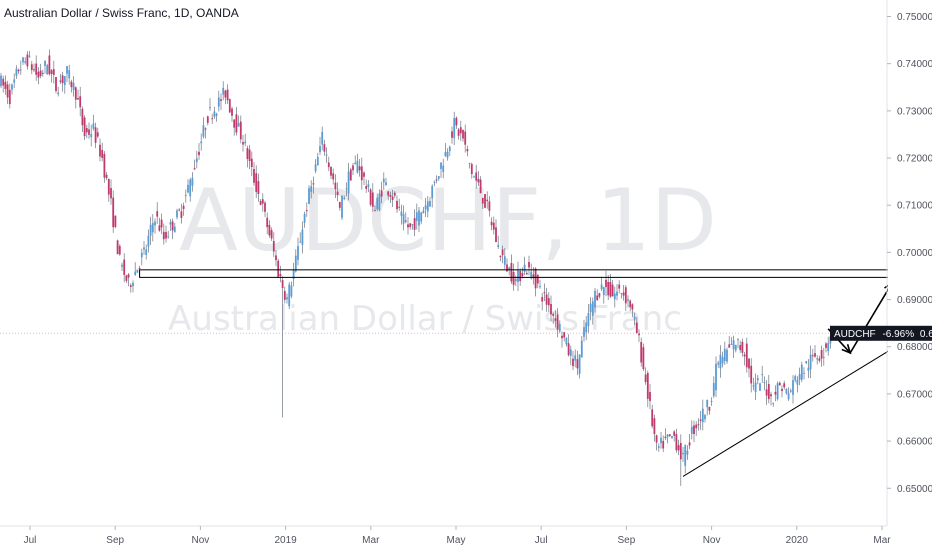 The width and height of the screenshot is (932, 550). Describe the element at coordinates (115, 540) in the screenshot. I see `time-tick-label: Sep` at that location.